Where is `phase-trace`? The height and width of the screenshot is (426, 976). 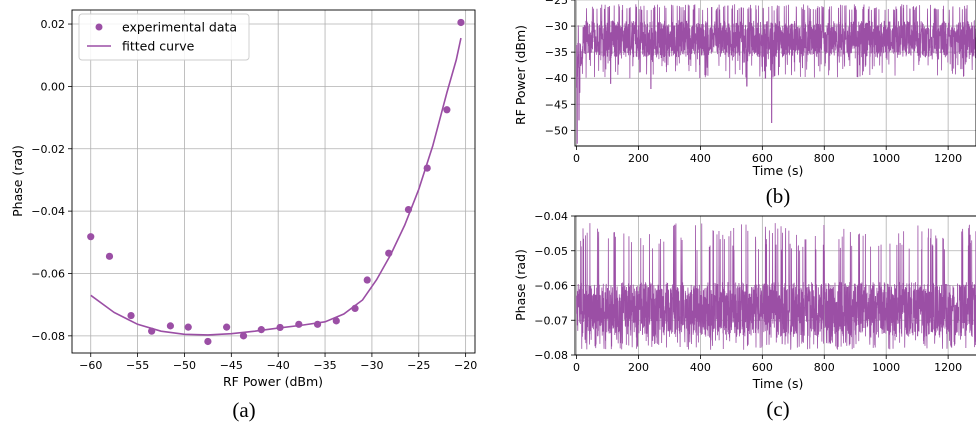 phase-trace is located at coordinates (776, 286).